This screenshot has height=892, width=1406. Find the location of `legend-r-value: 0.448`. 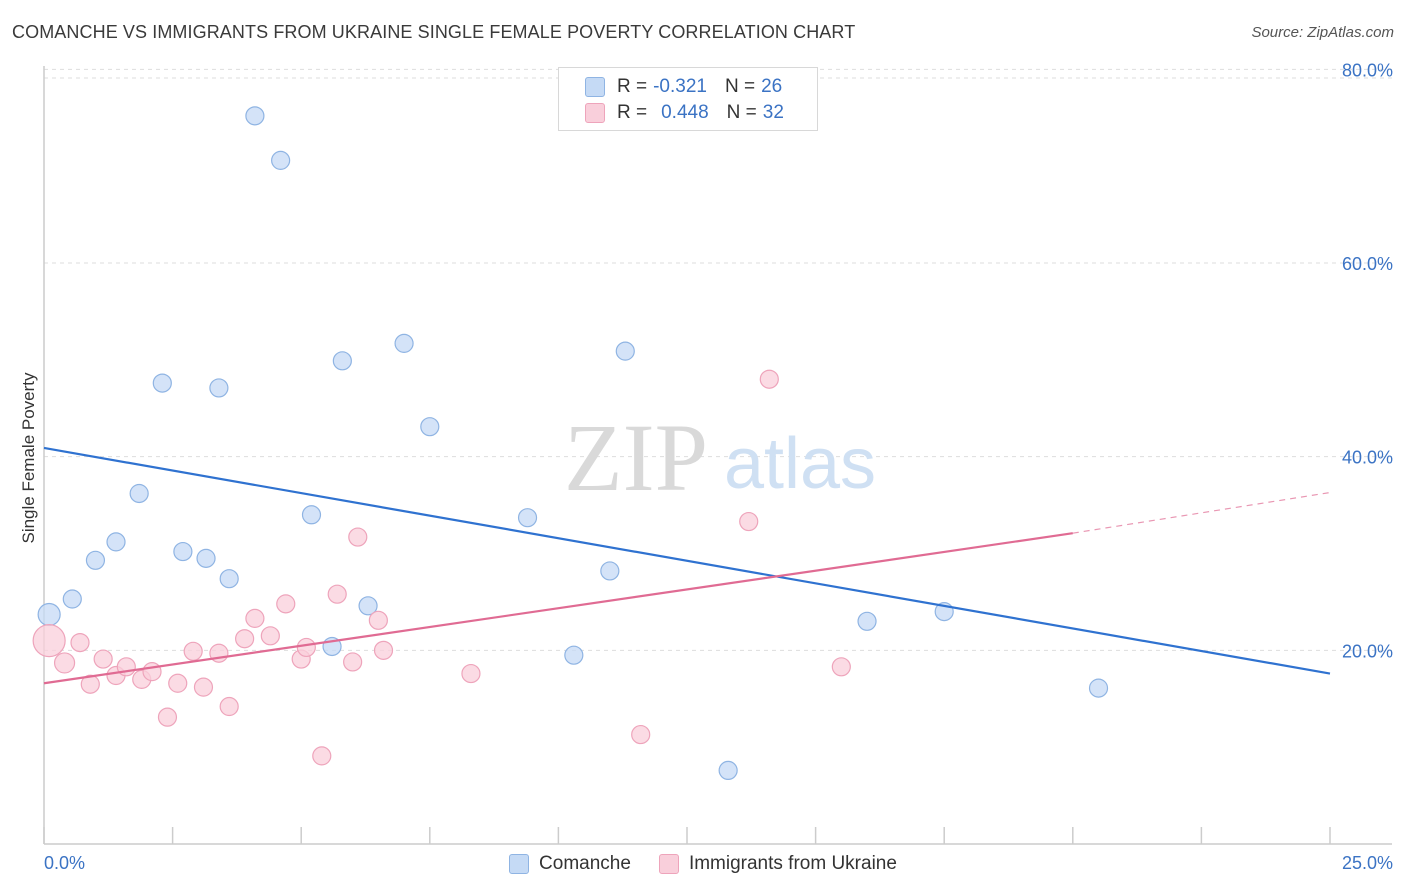

legend-r-value: 0.448 is located at coordinates (685, 112).